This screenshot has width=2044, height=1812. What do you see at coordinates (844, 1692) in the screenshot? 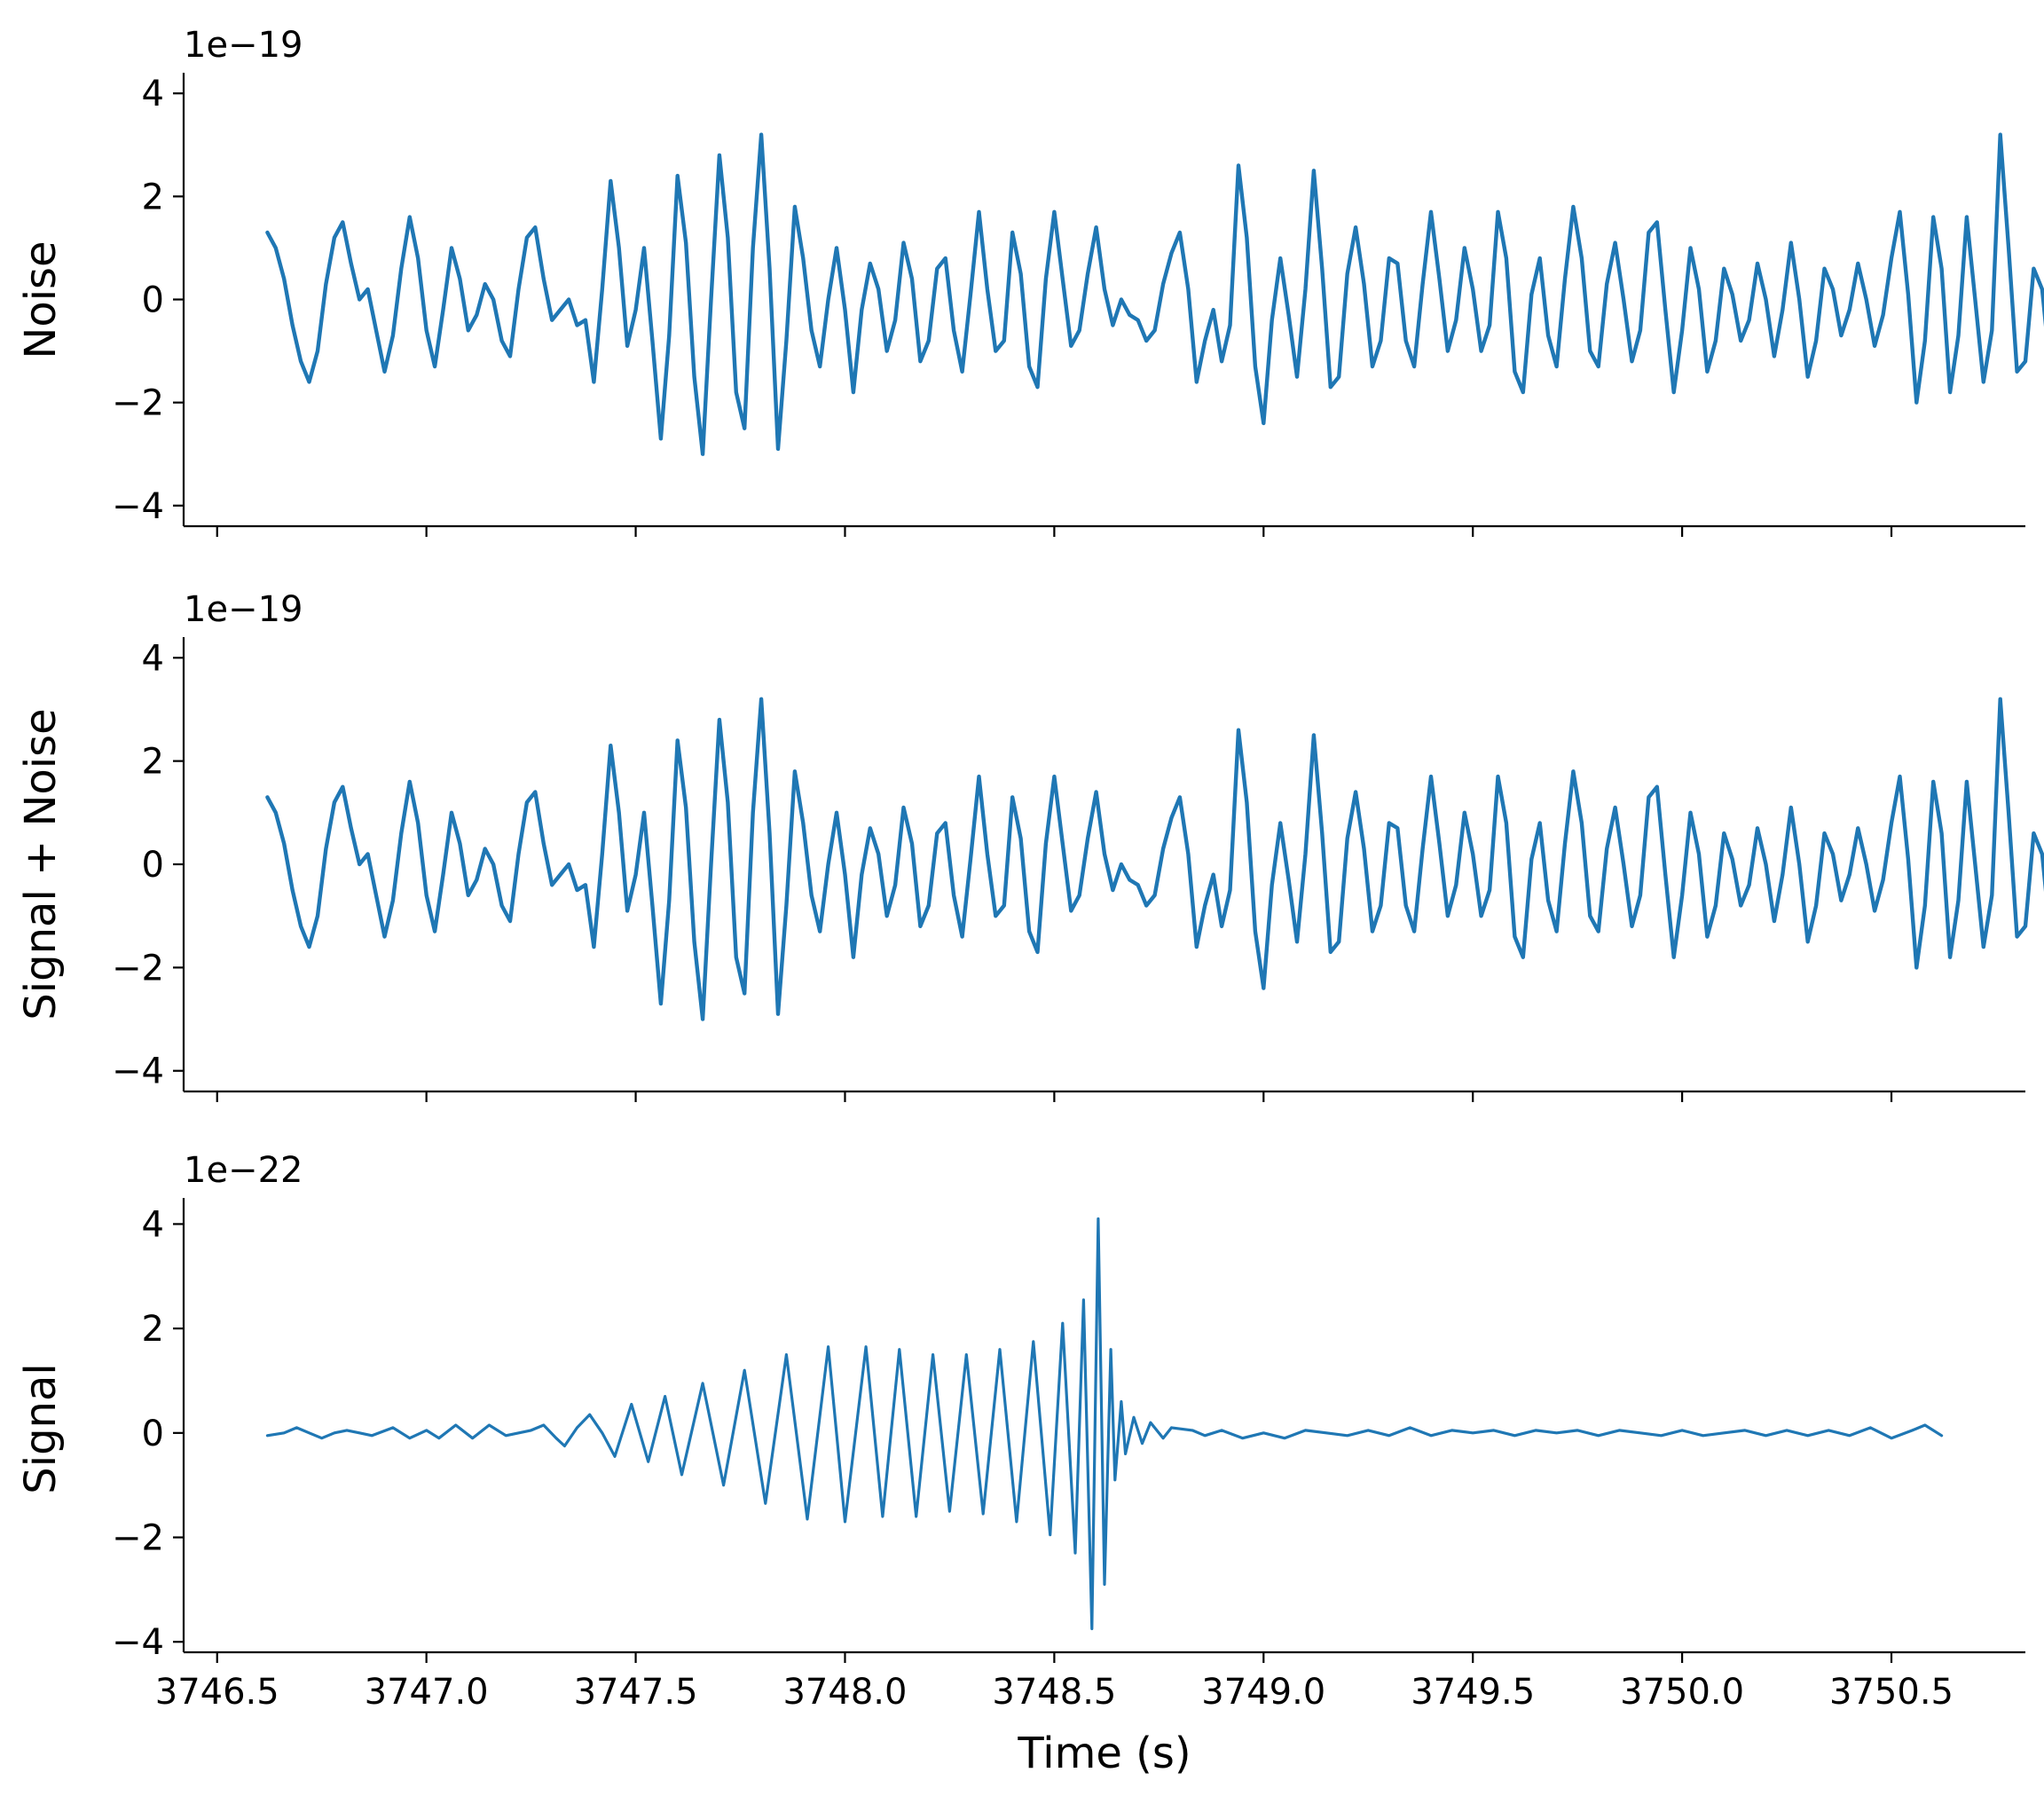
I see `x-tick-label: 3748.0` at bounding box center [844, 1692].